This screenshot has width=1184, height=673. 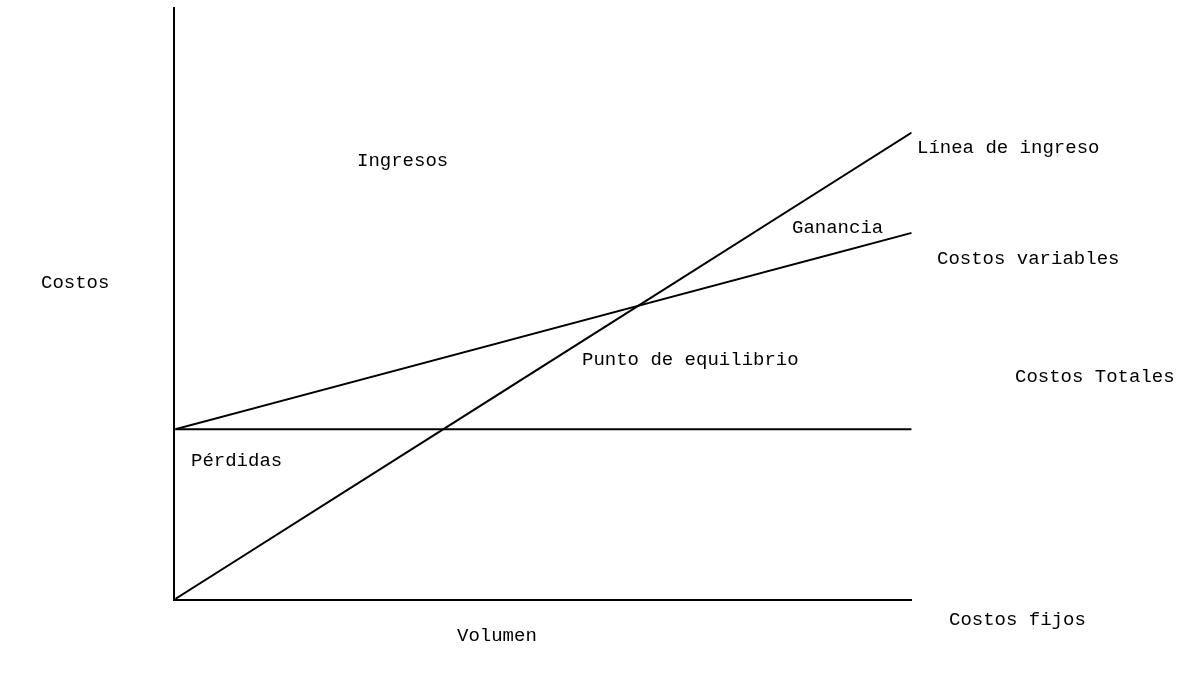 I want to click on annotation: Costos variables, so click(x=1028, y=259).